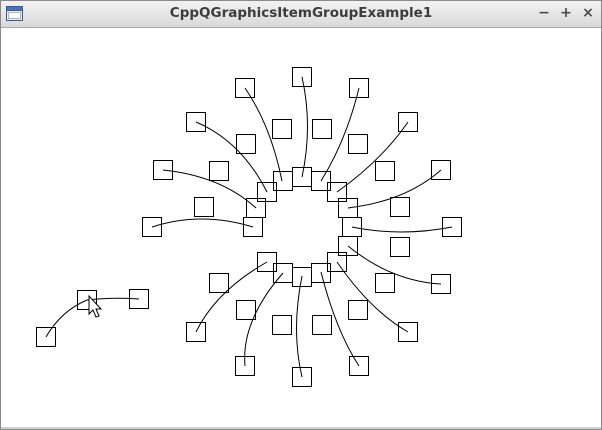 This screenshot has width=602, height=430. What do you see at coordinates (301, 428) in the screenshot?
I see `bottom-edge` at bounding box center [301, 428].